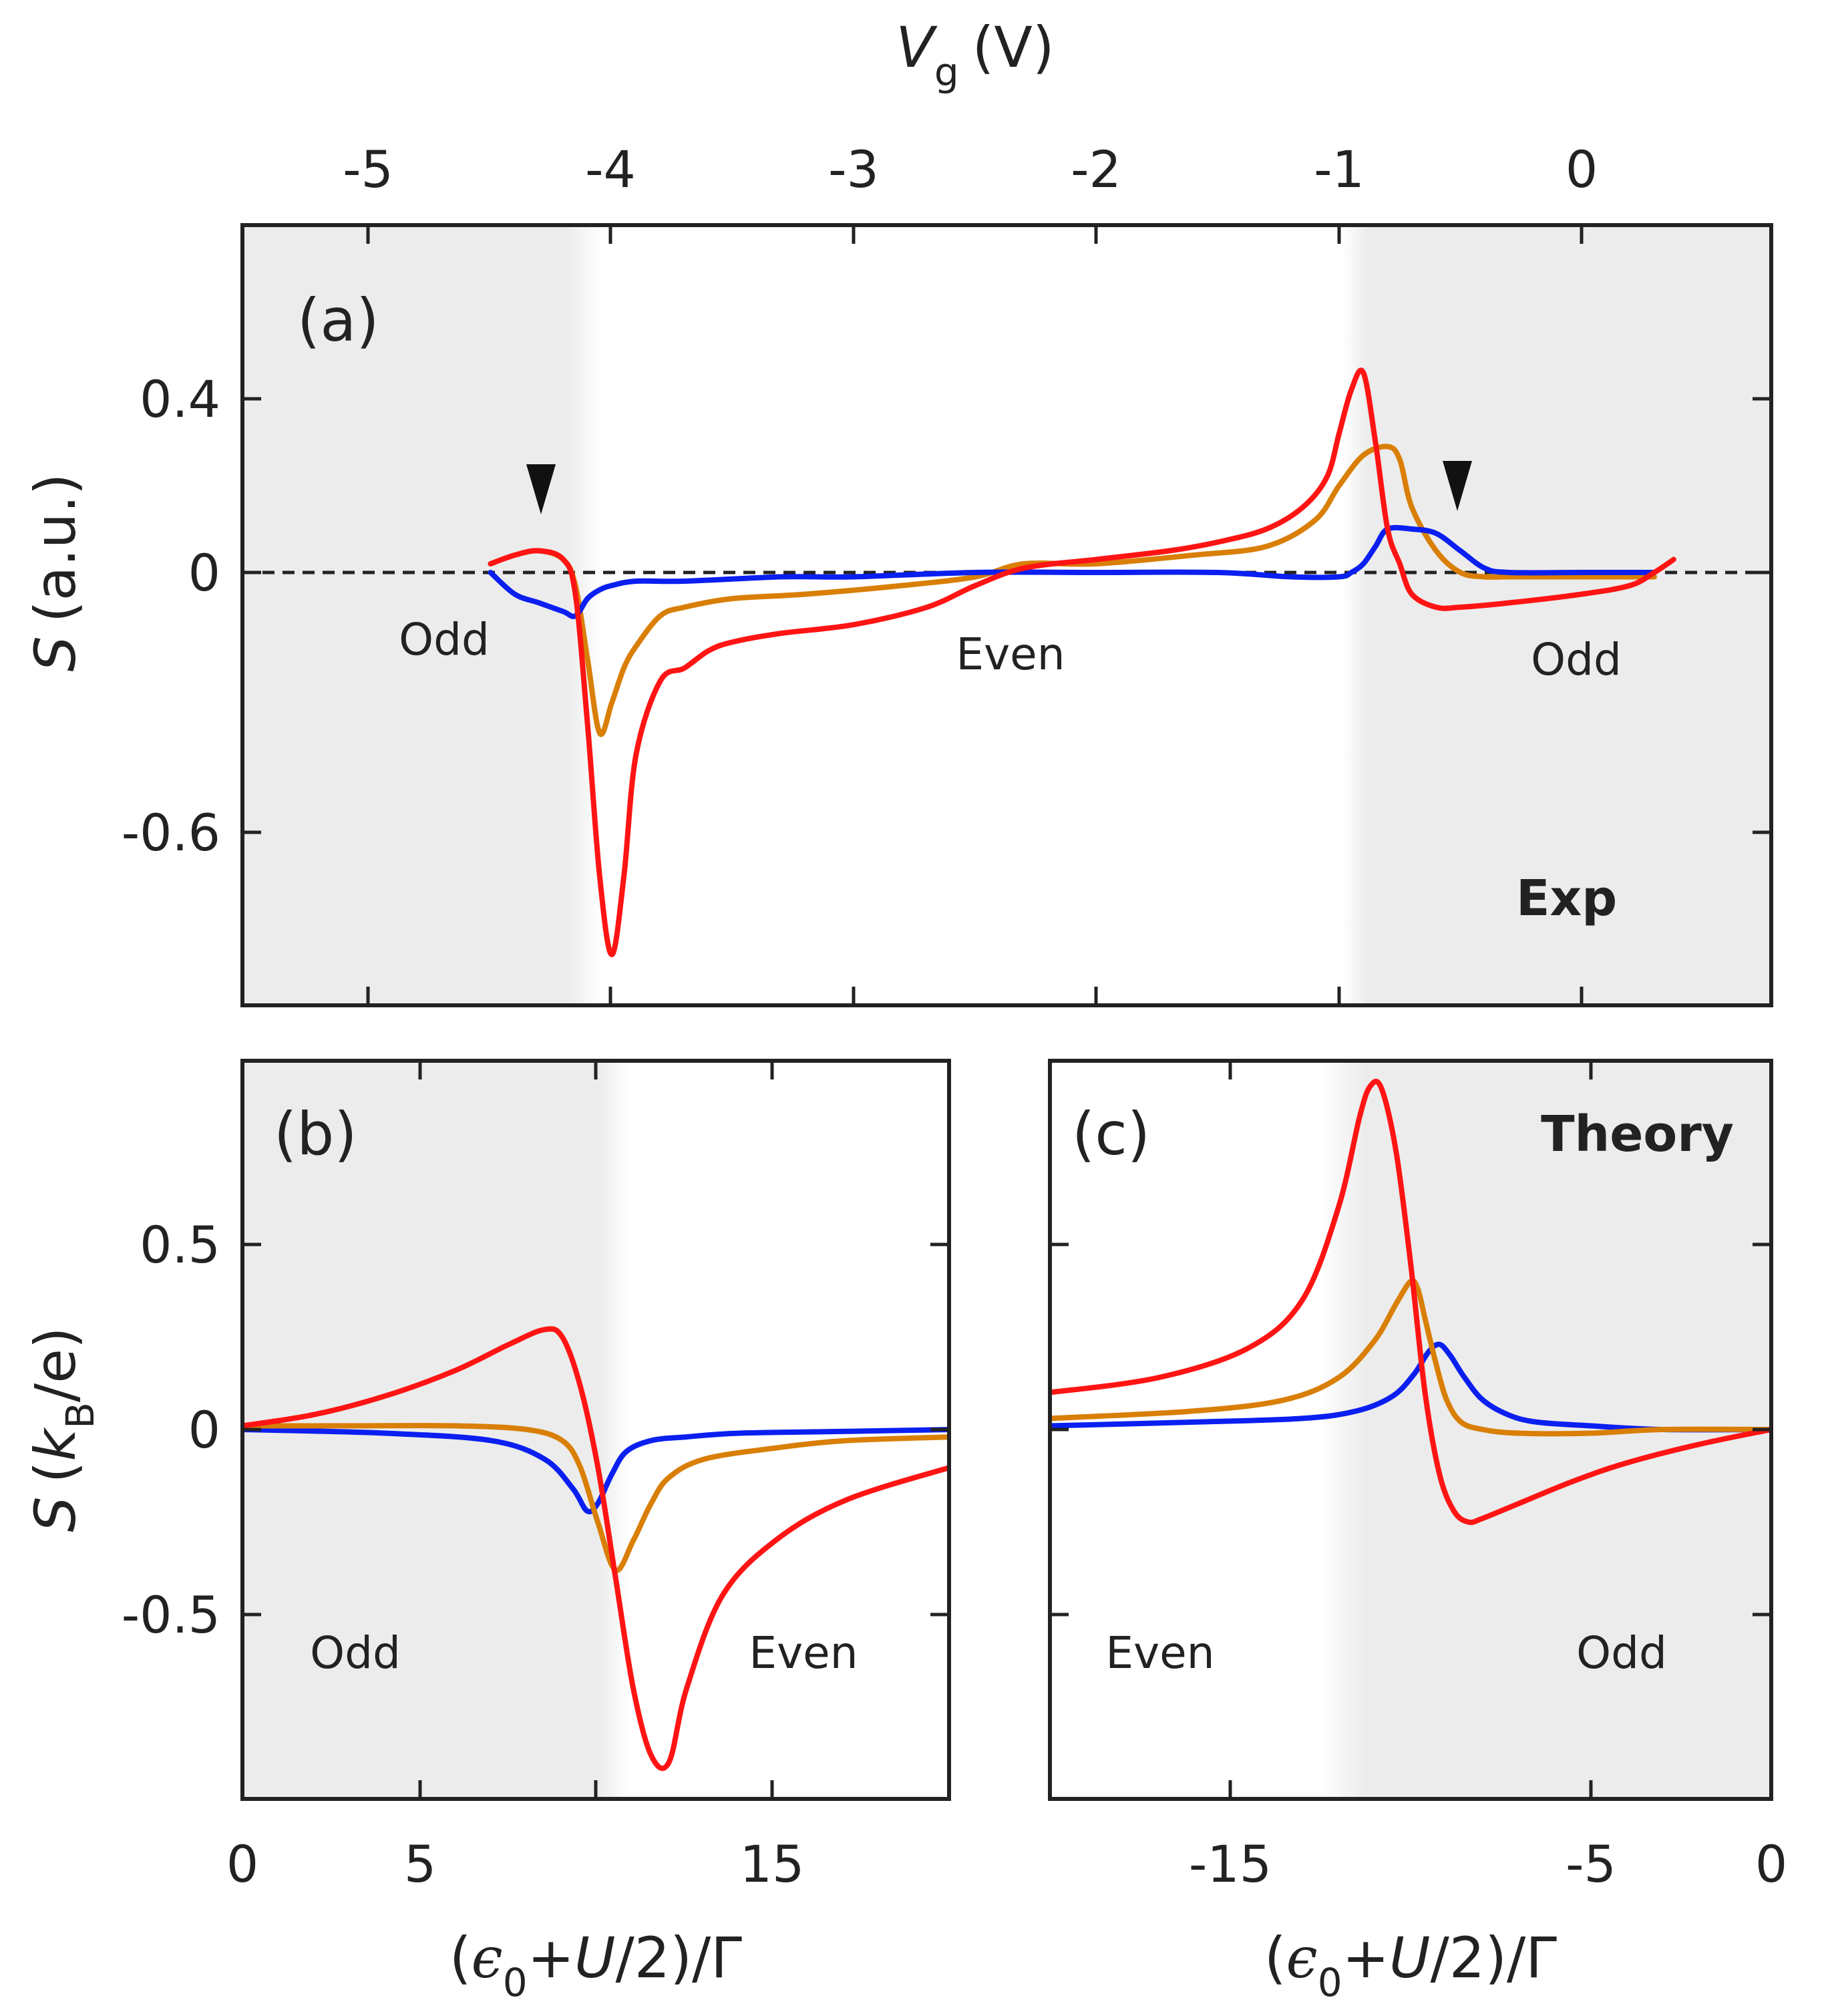 The height and width of the screenshot is (2016, 1822). I want to click on panel-a-xtick-label: 0, so click(1582, 169).